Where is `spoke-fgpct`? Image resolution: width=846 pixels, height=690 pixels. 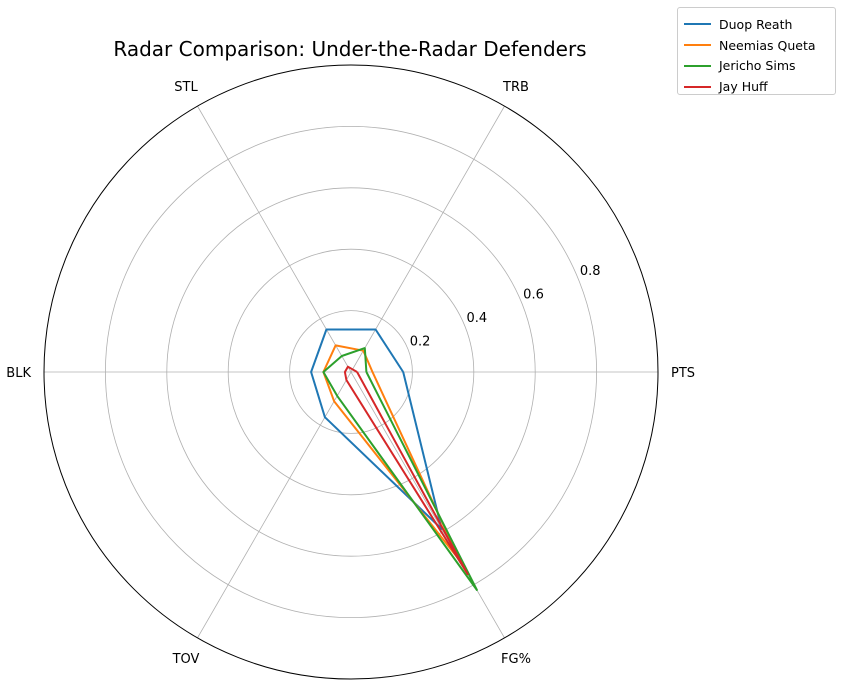 spoke-fgpct is located at coordinates (427, 505).